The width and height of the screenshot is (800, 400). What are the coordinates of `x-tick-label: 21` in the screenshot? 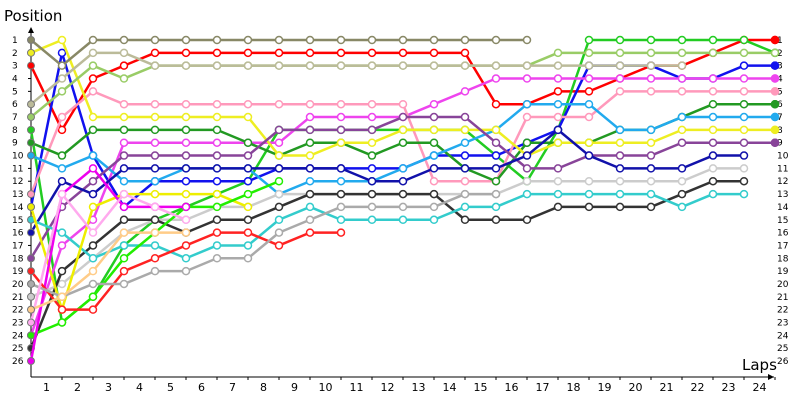 It's located at (667, 387).